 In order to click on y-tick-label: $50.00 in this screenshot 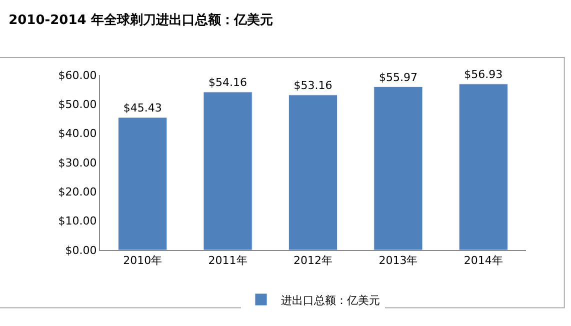, I will do `click(77, 105)`.